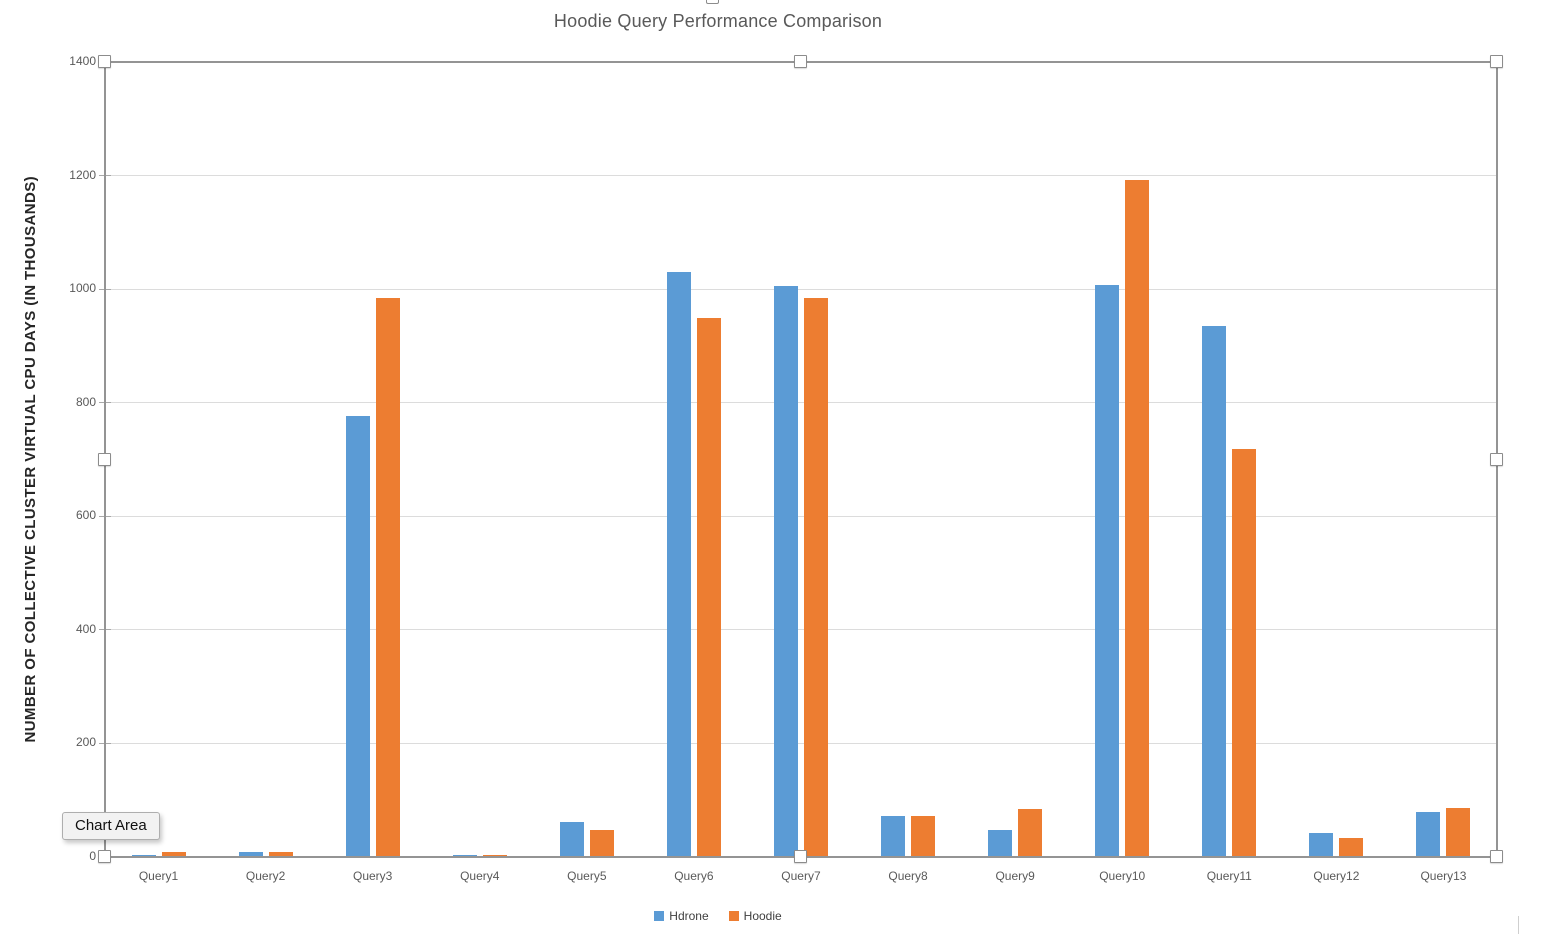  Describe the element at coordinates (251, 854) in the screenshot. I see `bar-hdrone-query2` at that location.